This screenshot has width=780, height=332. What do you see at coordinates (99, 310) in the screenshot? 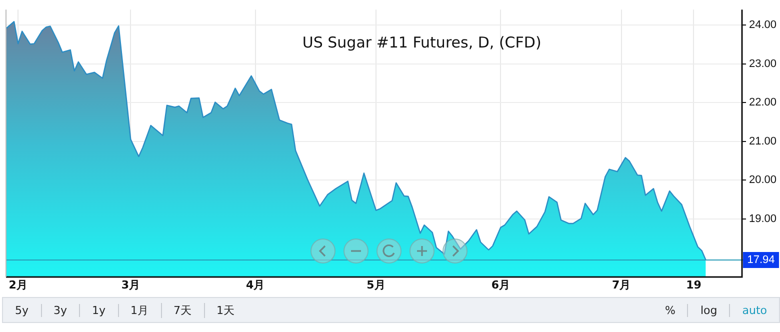
I see `text: 1y` at bounding box center [99, 310].